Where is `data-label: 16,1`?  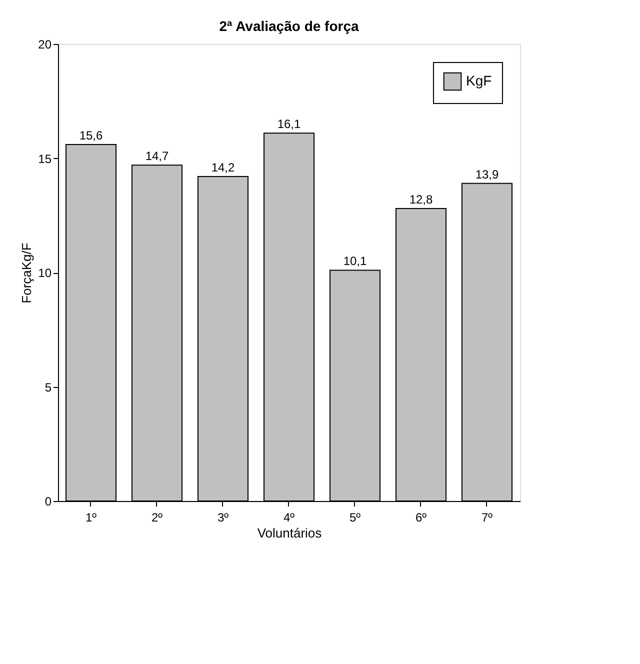
data-label: 16,1 is located at coordinates (289, 124).